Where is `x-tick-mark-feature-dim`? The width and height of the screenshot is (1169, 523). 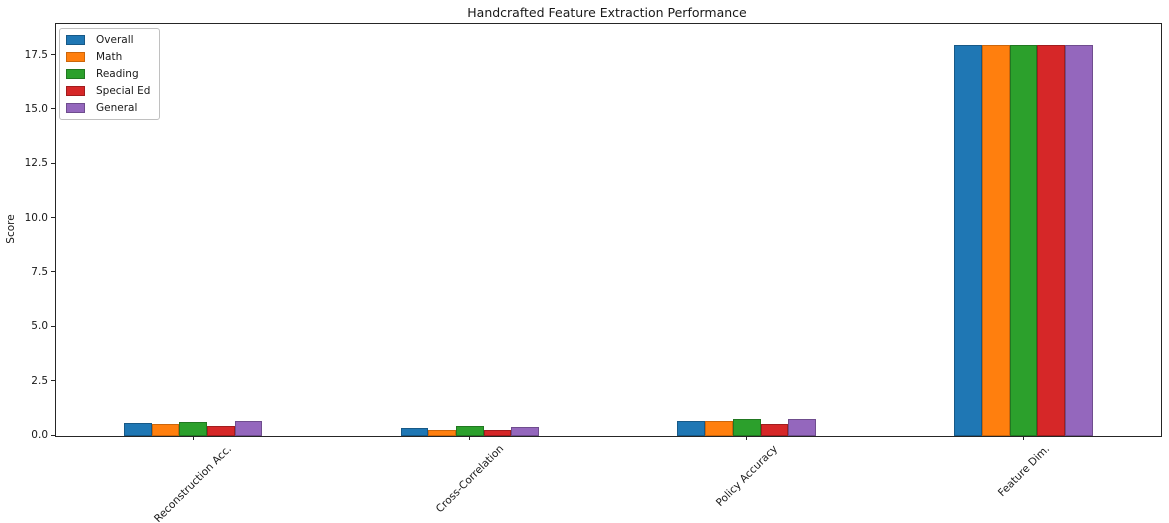
x-tick-mark-feature-dim is located at coordinates (1024, 438).